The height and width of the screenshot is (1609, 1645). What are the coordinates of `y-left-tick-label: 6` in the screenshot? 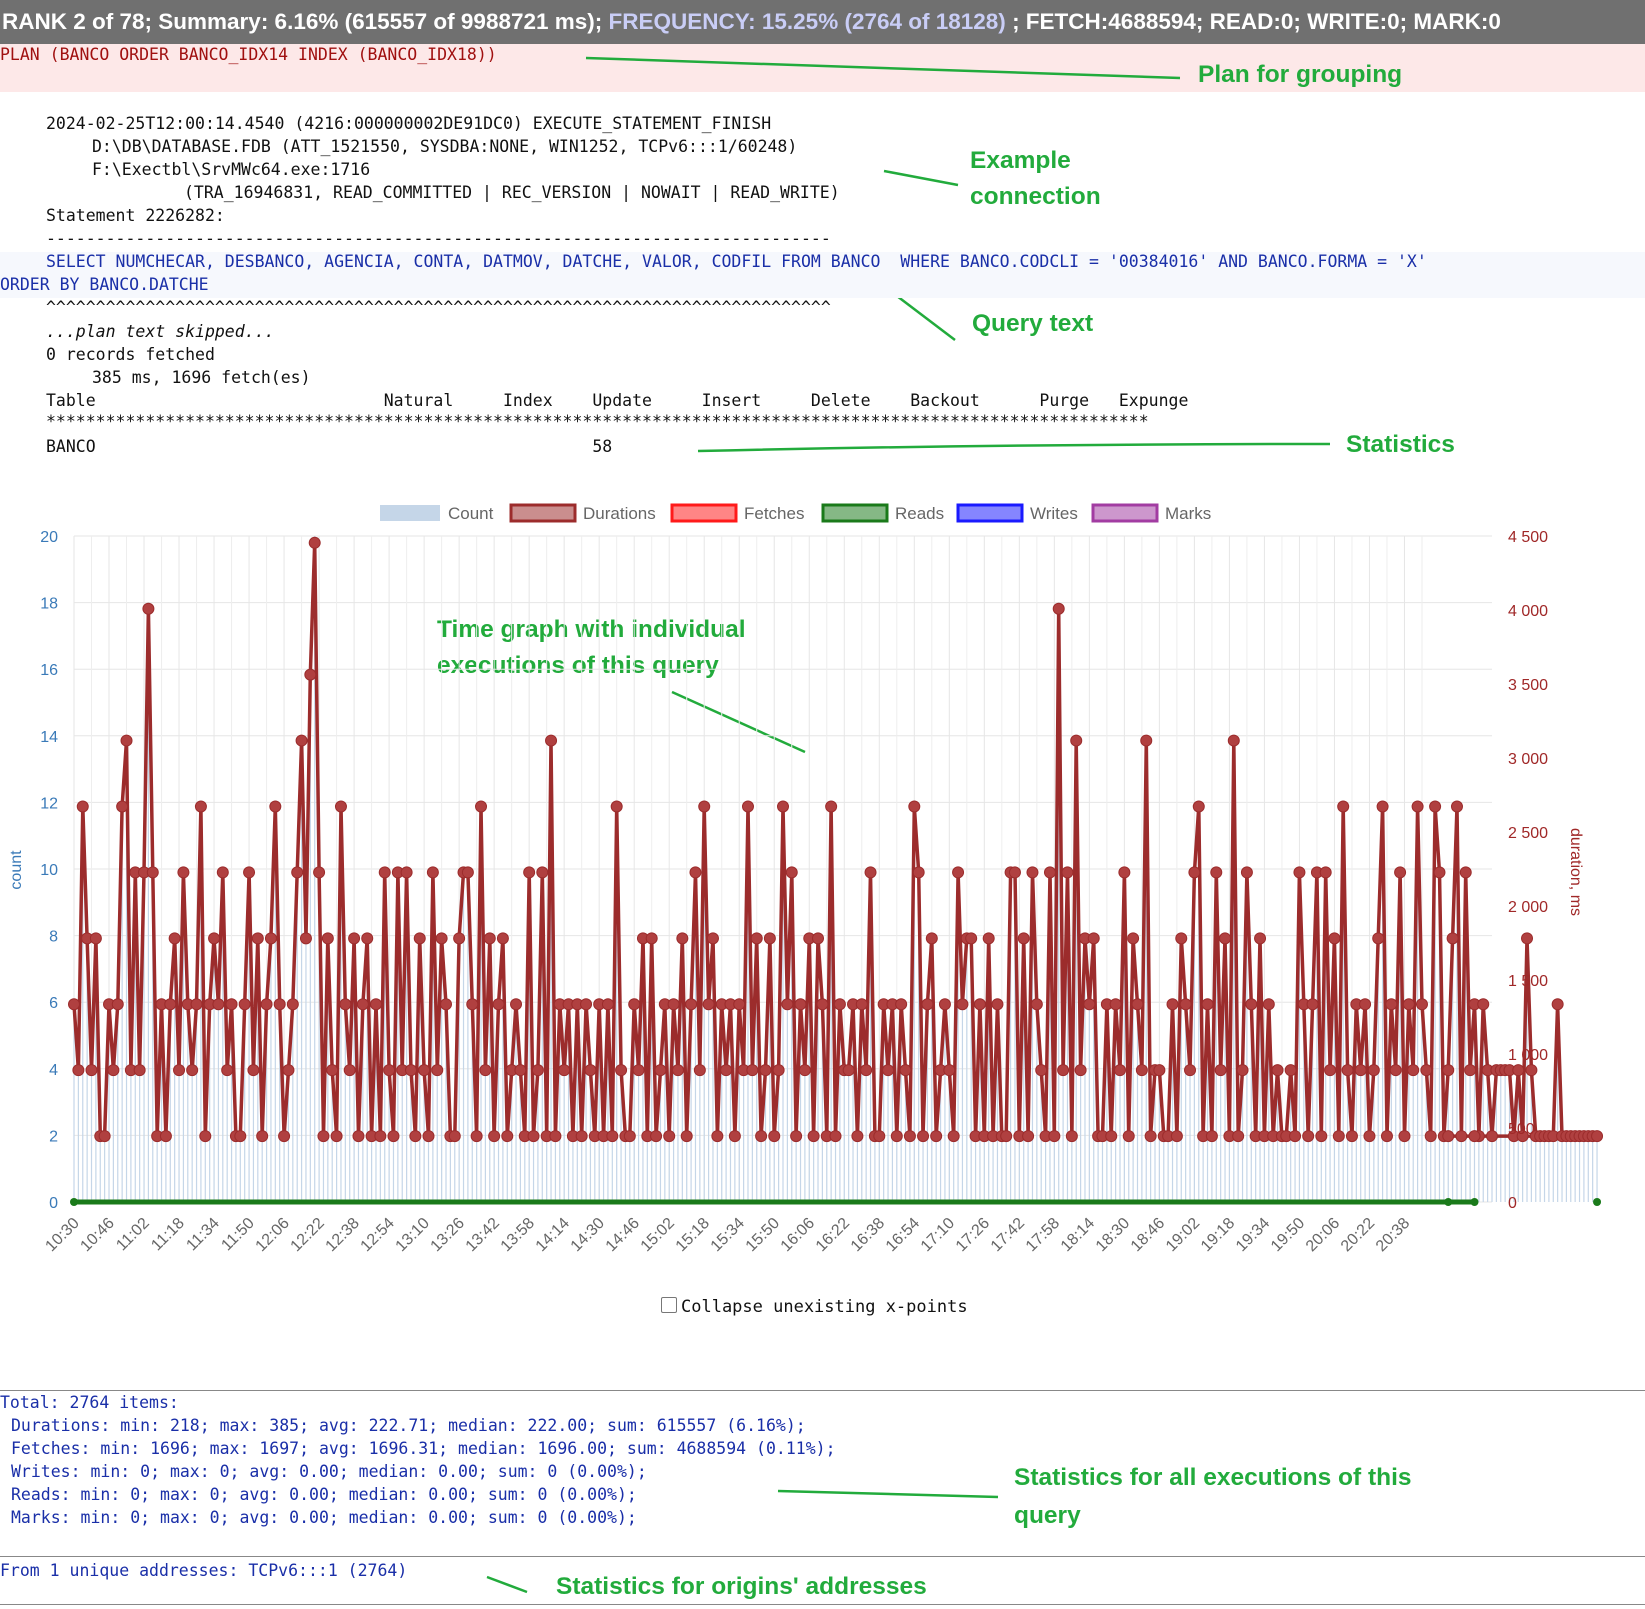 It's located at (53, 1003).